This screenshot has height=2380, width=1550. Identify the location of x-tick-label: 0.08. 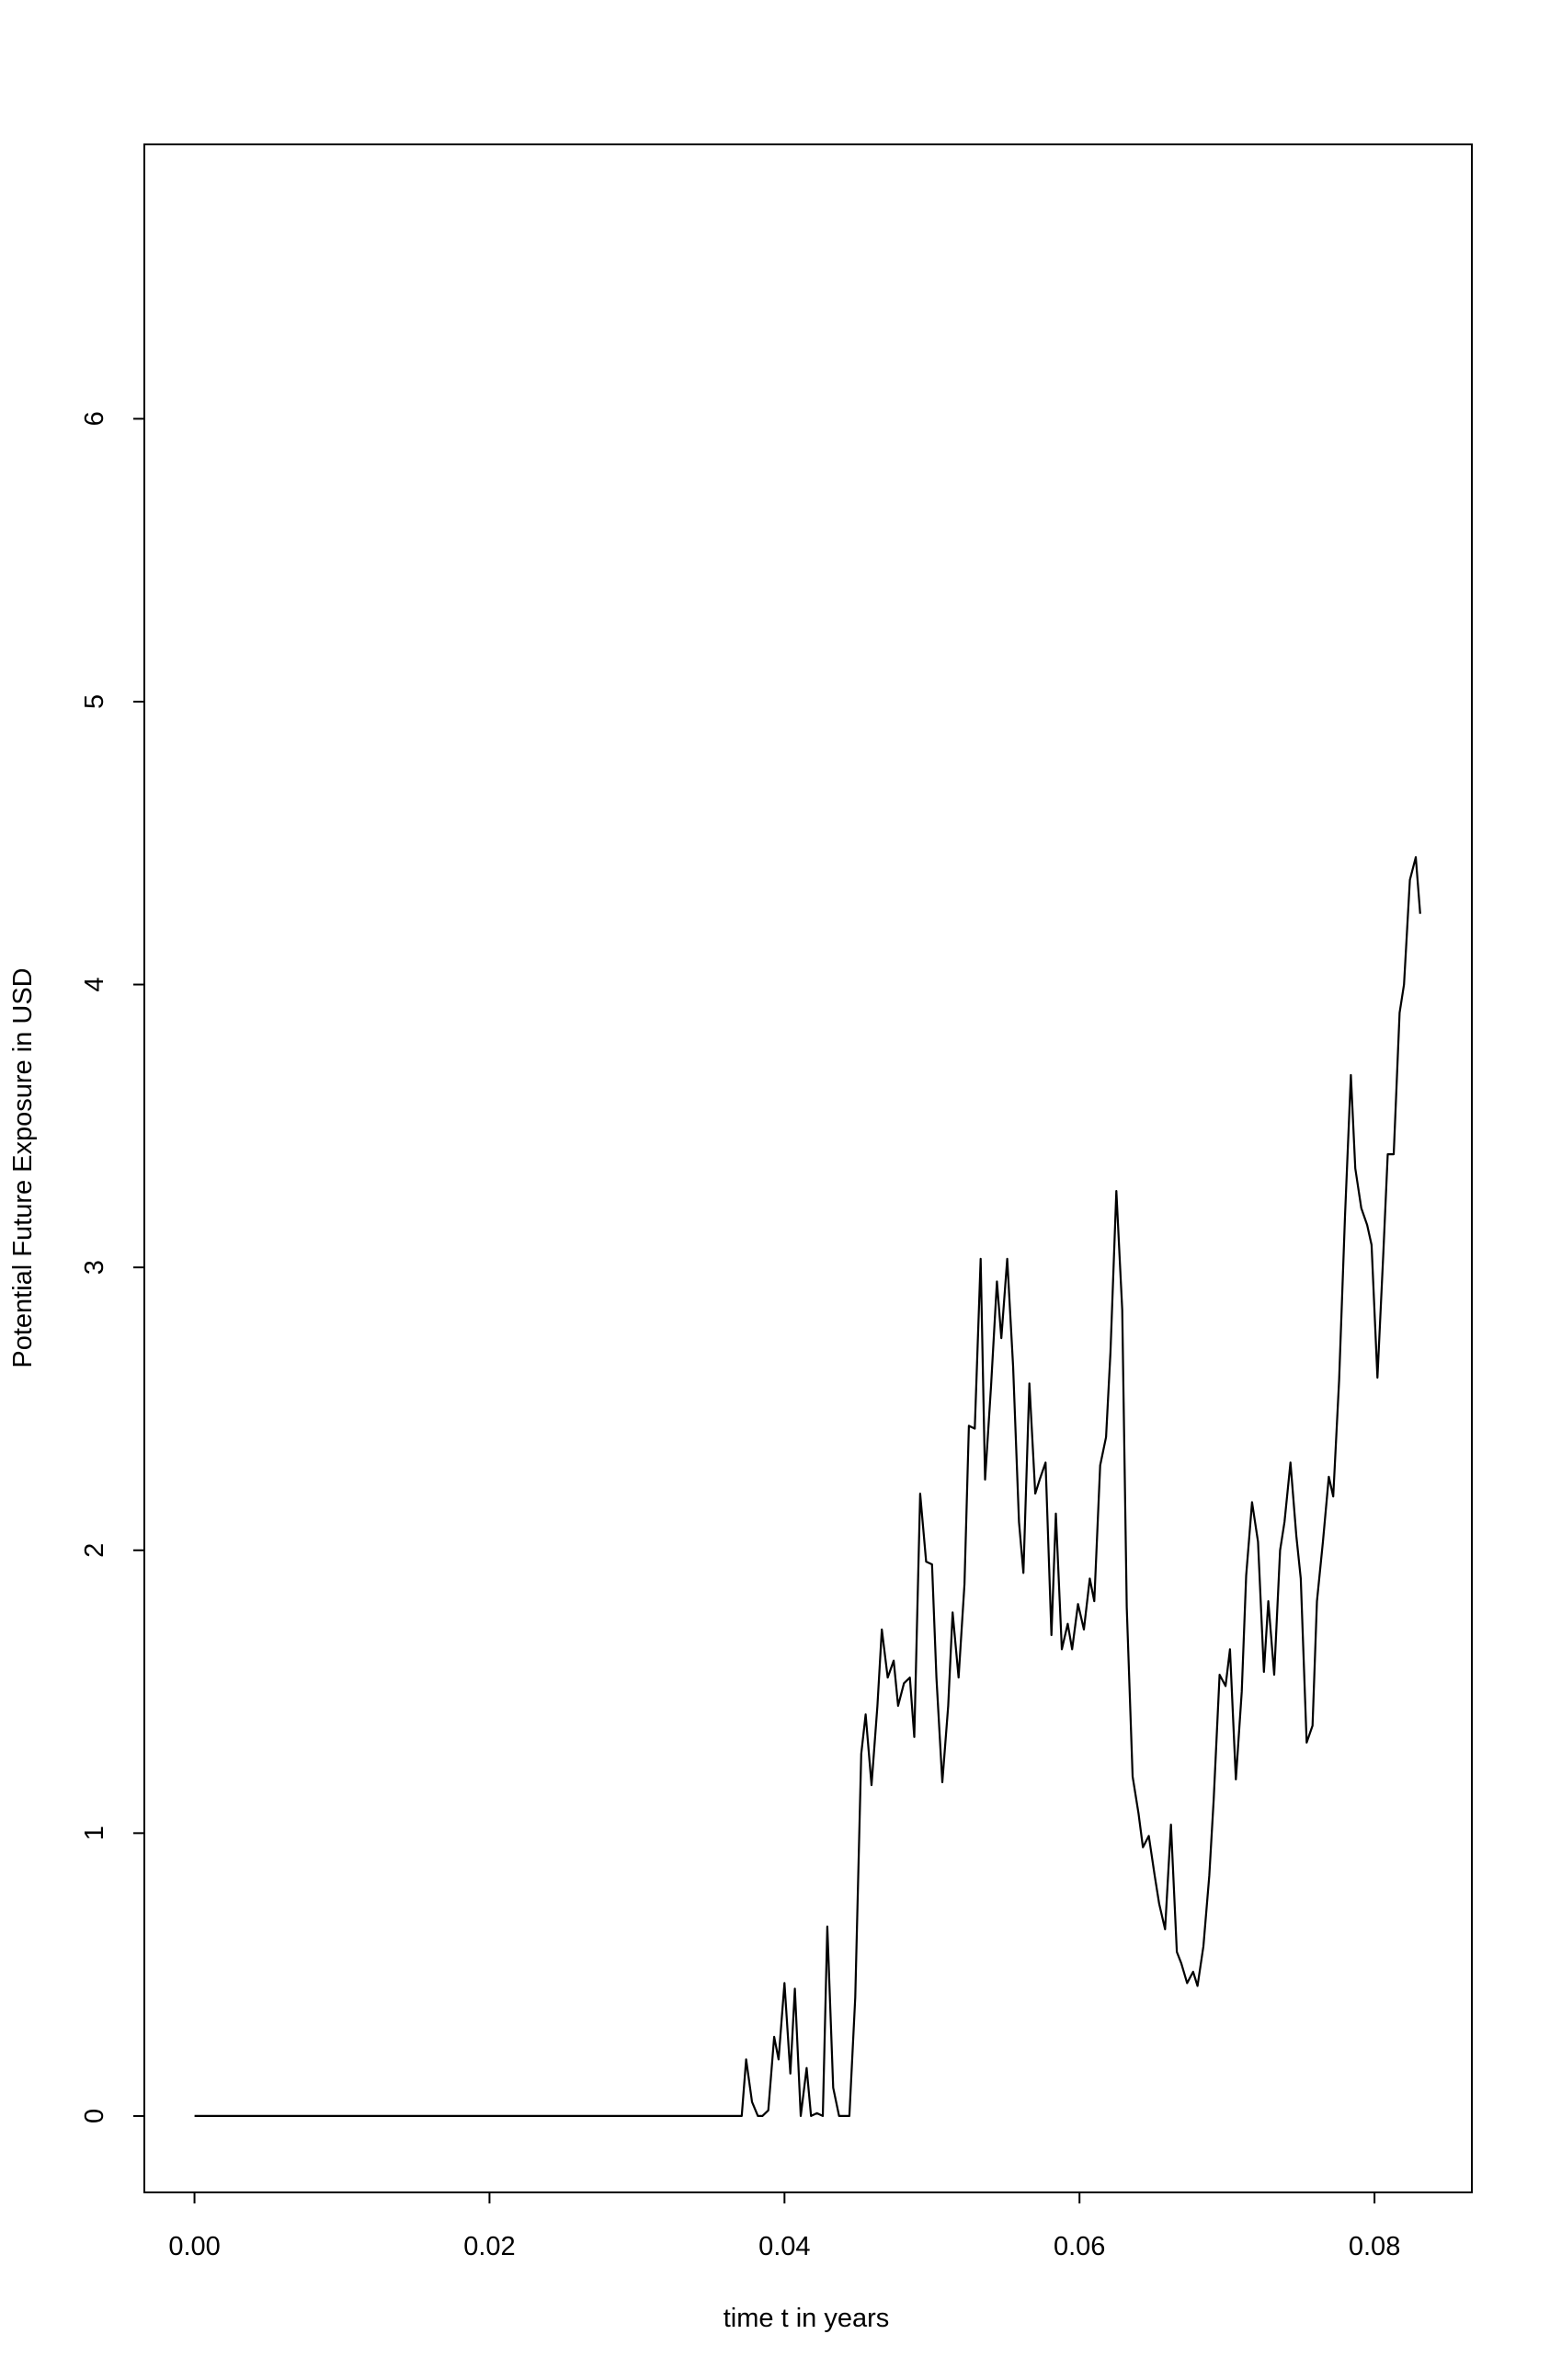
(1374, 2246).